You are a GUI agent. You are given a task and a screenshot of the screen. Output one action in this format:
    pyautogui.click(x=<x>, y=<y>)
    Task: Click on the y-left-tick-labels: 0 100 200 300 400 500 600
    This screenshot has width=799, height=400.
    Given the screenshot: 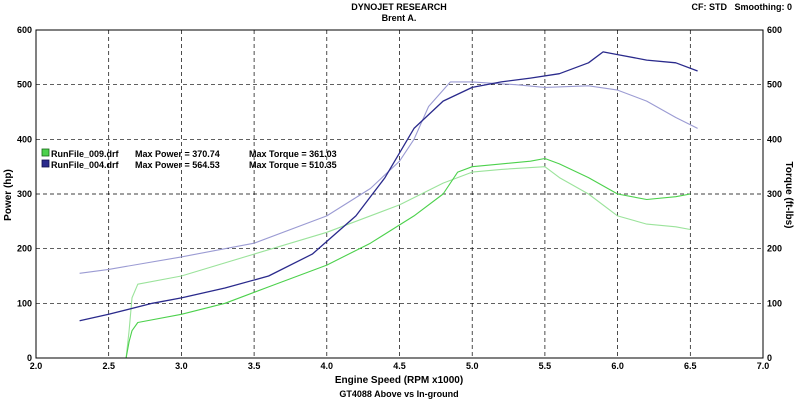 What is the action you would take?
    pyautogui.click(x=24, y=194)
    